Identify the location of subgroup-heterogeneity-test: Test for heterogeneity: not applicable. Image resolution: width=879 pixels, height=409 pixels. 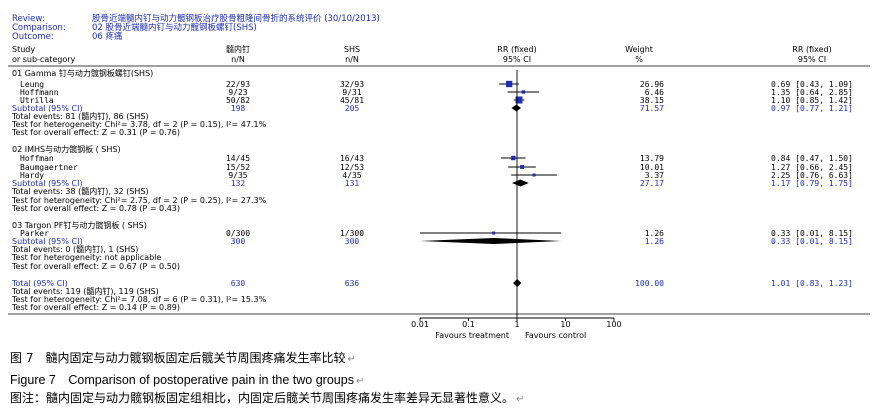
(86, 257).